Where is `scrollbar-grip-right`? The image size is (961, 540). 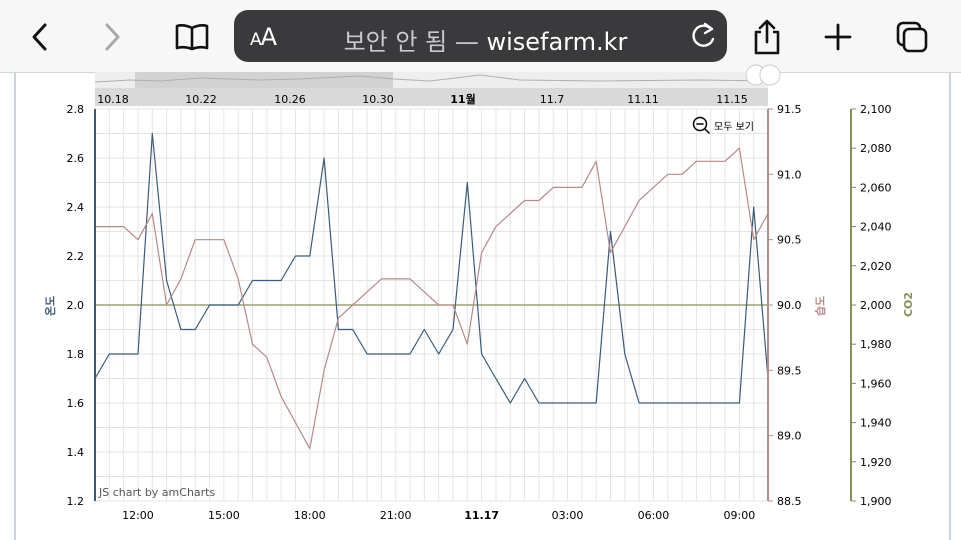
scrollbar-grip-right is located at coordinates (770, 75).